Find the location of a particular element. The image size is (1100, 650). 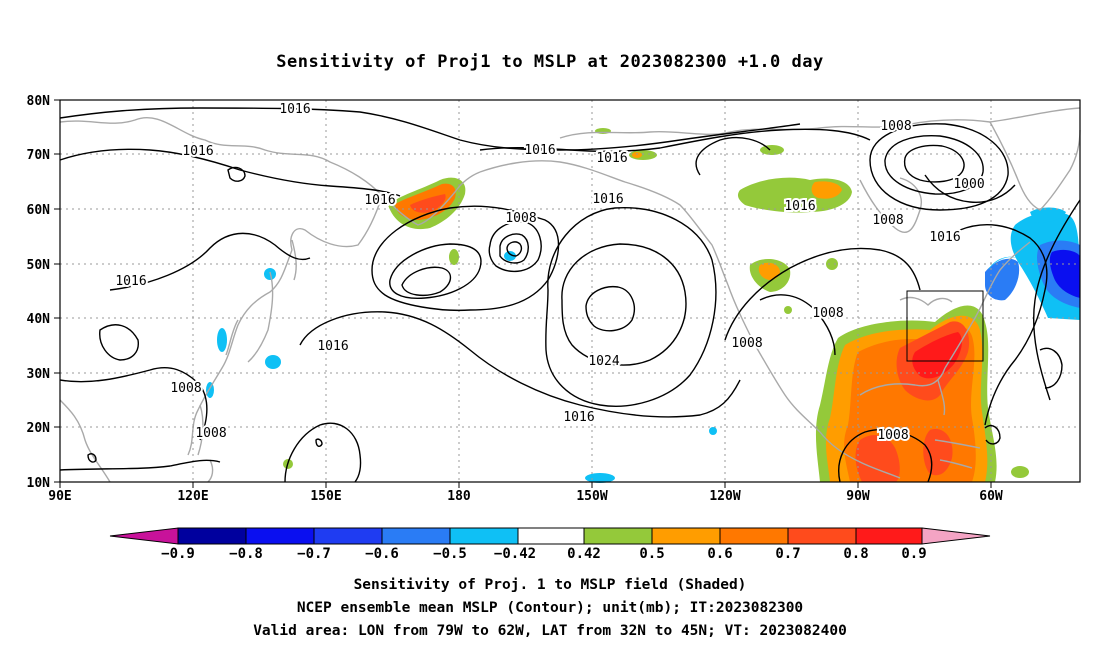

coast-philippines is located at coordinates (205, 443).